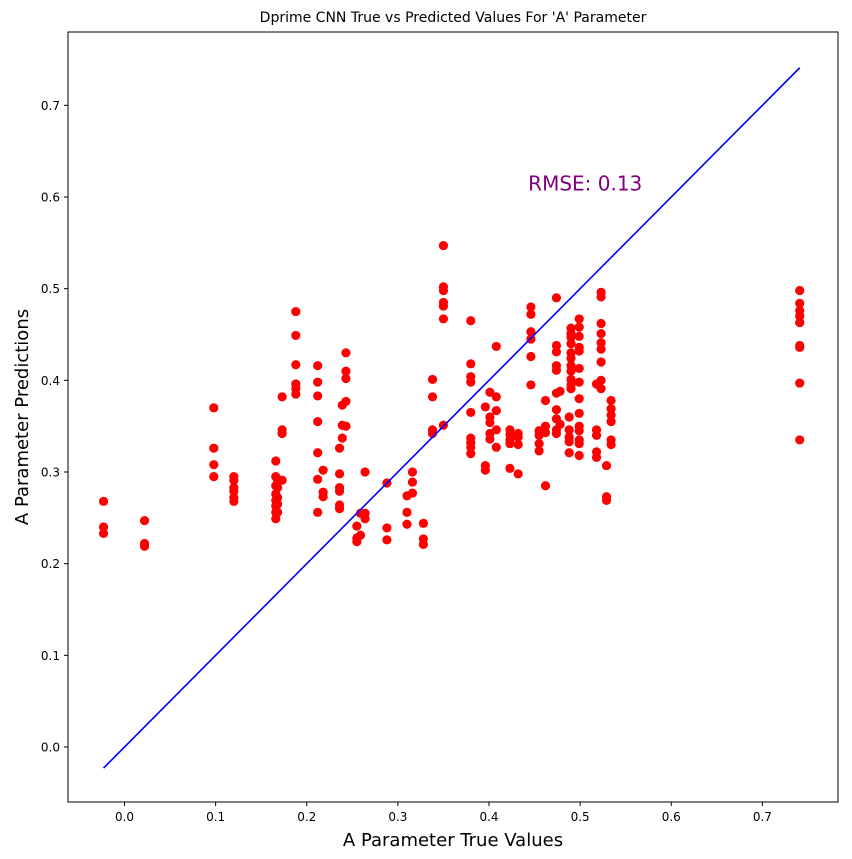 The height and width of the screenshot is (859, 852). What do you see at coordinates (50, 564) in the screenshot?
I see `y-tick-label: 0.2` at bounding box center [50, 564].